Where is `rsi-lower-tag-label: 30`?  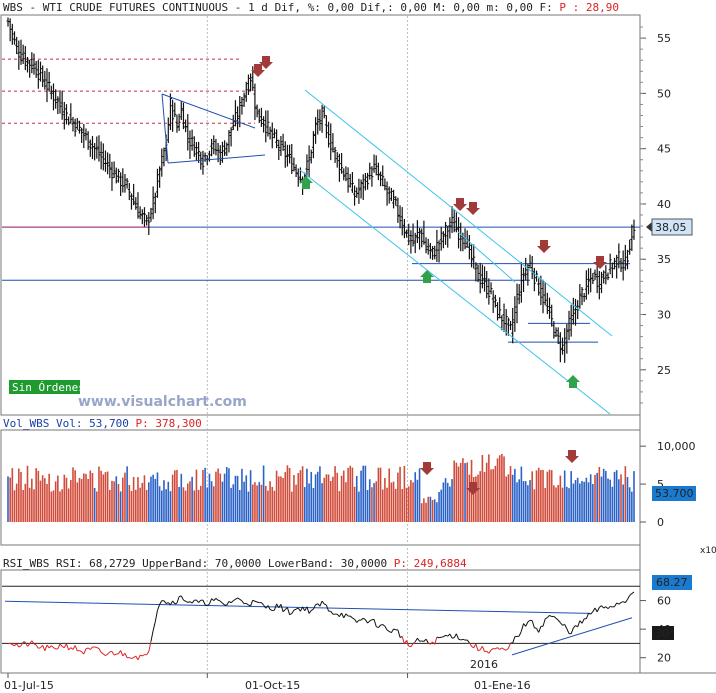 rsi-lower-tag-label: 30 is located at coordinates (662, 633).